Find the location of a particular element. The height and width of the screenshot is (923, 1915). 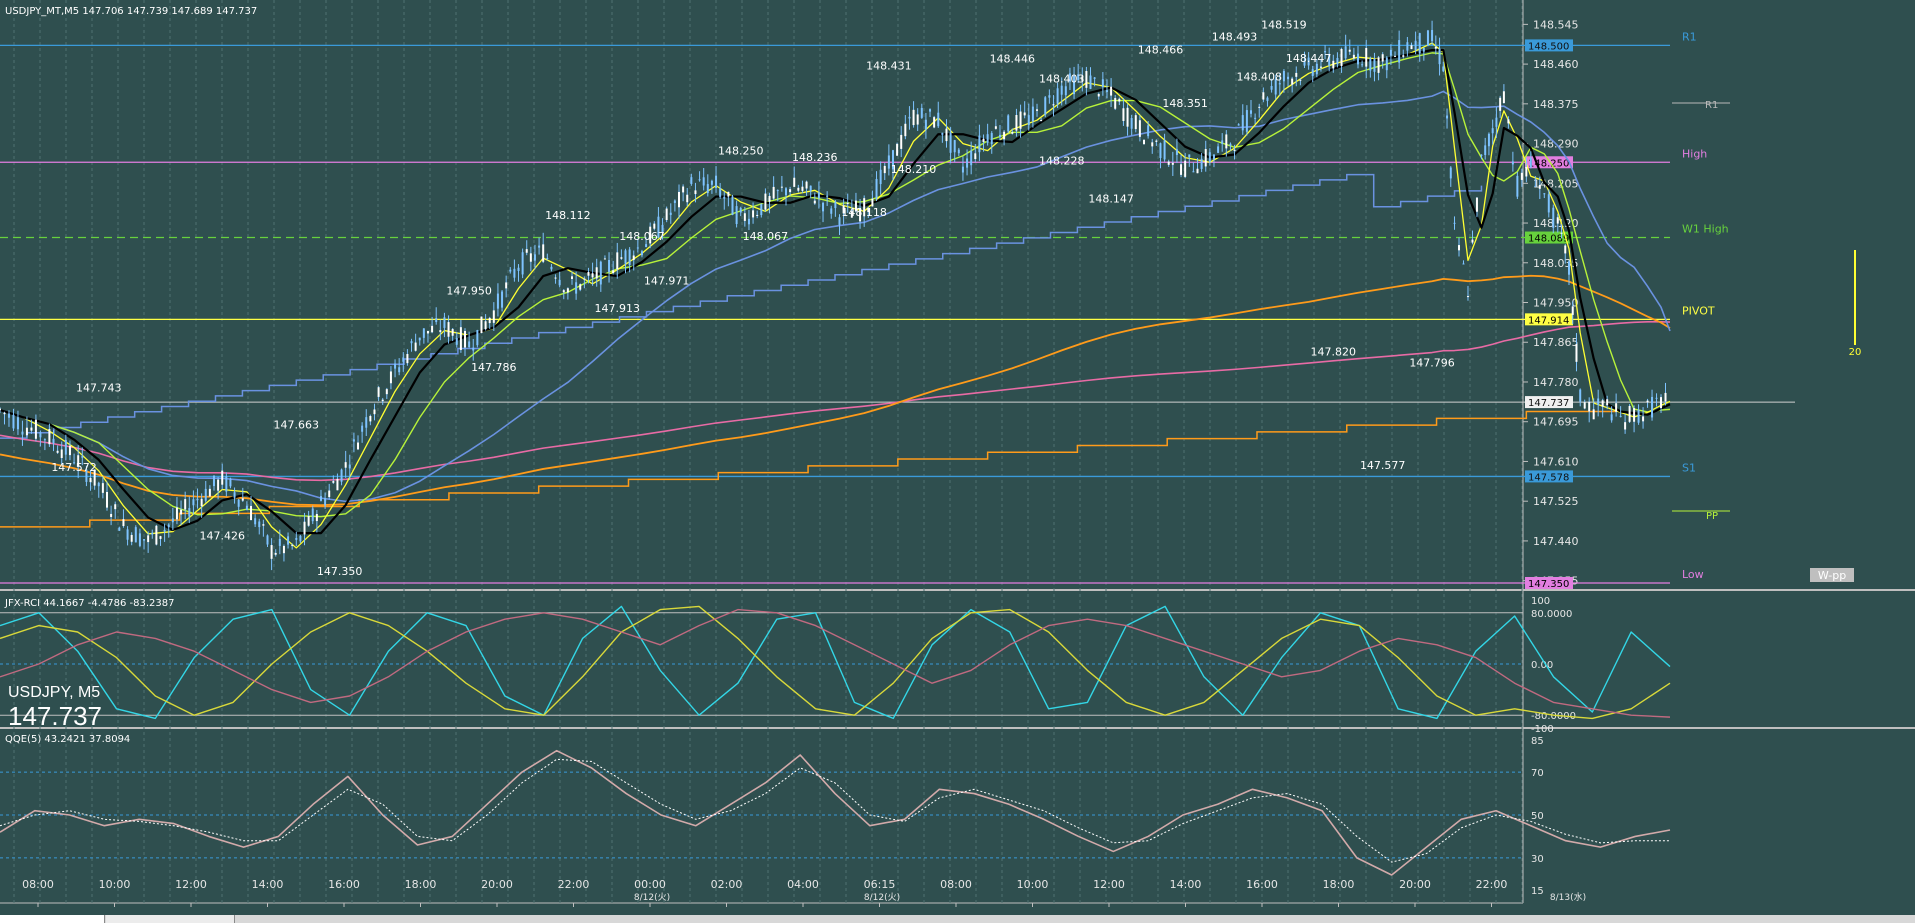

pp-marker-label: PP is located at coordinates (1712, 516).